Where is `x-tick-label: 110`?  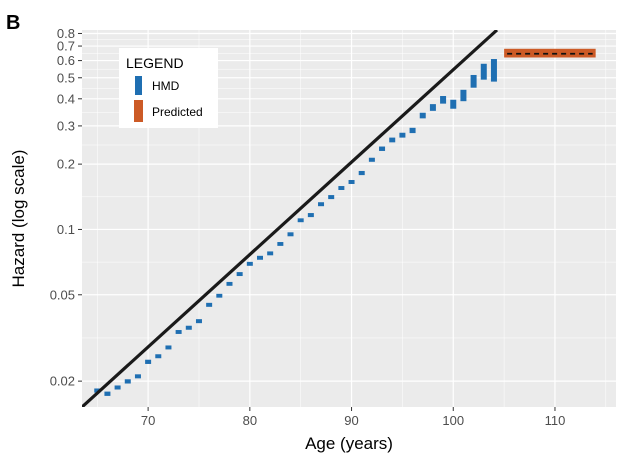 x-tick-label: 110 is located at coordinates (555, 420).